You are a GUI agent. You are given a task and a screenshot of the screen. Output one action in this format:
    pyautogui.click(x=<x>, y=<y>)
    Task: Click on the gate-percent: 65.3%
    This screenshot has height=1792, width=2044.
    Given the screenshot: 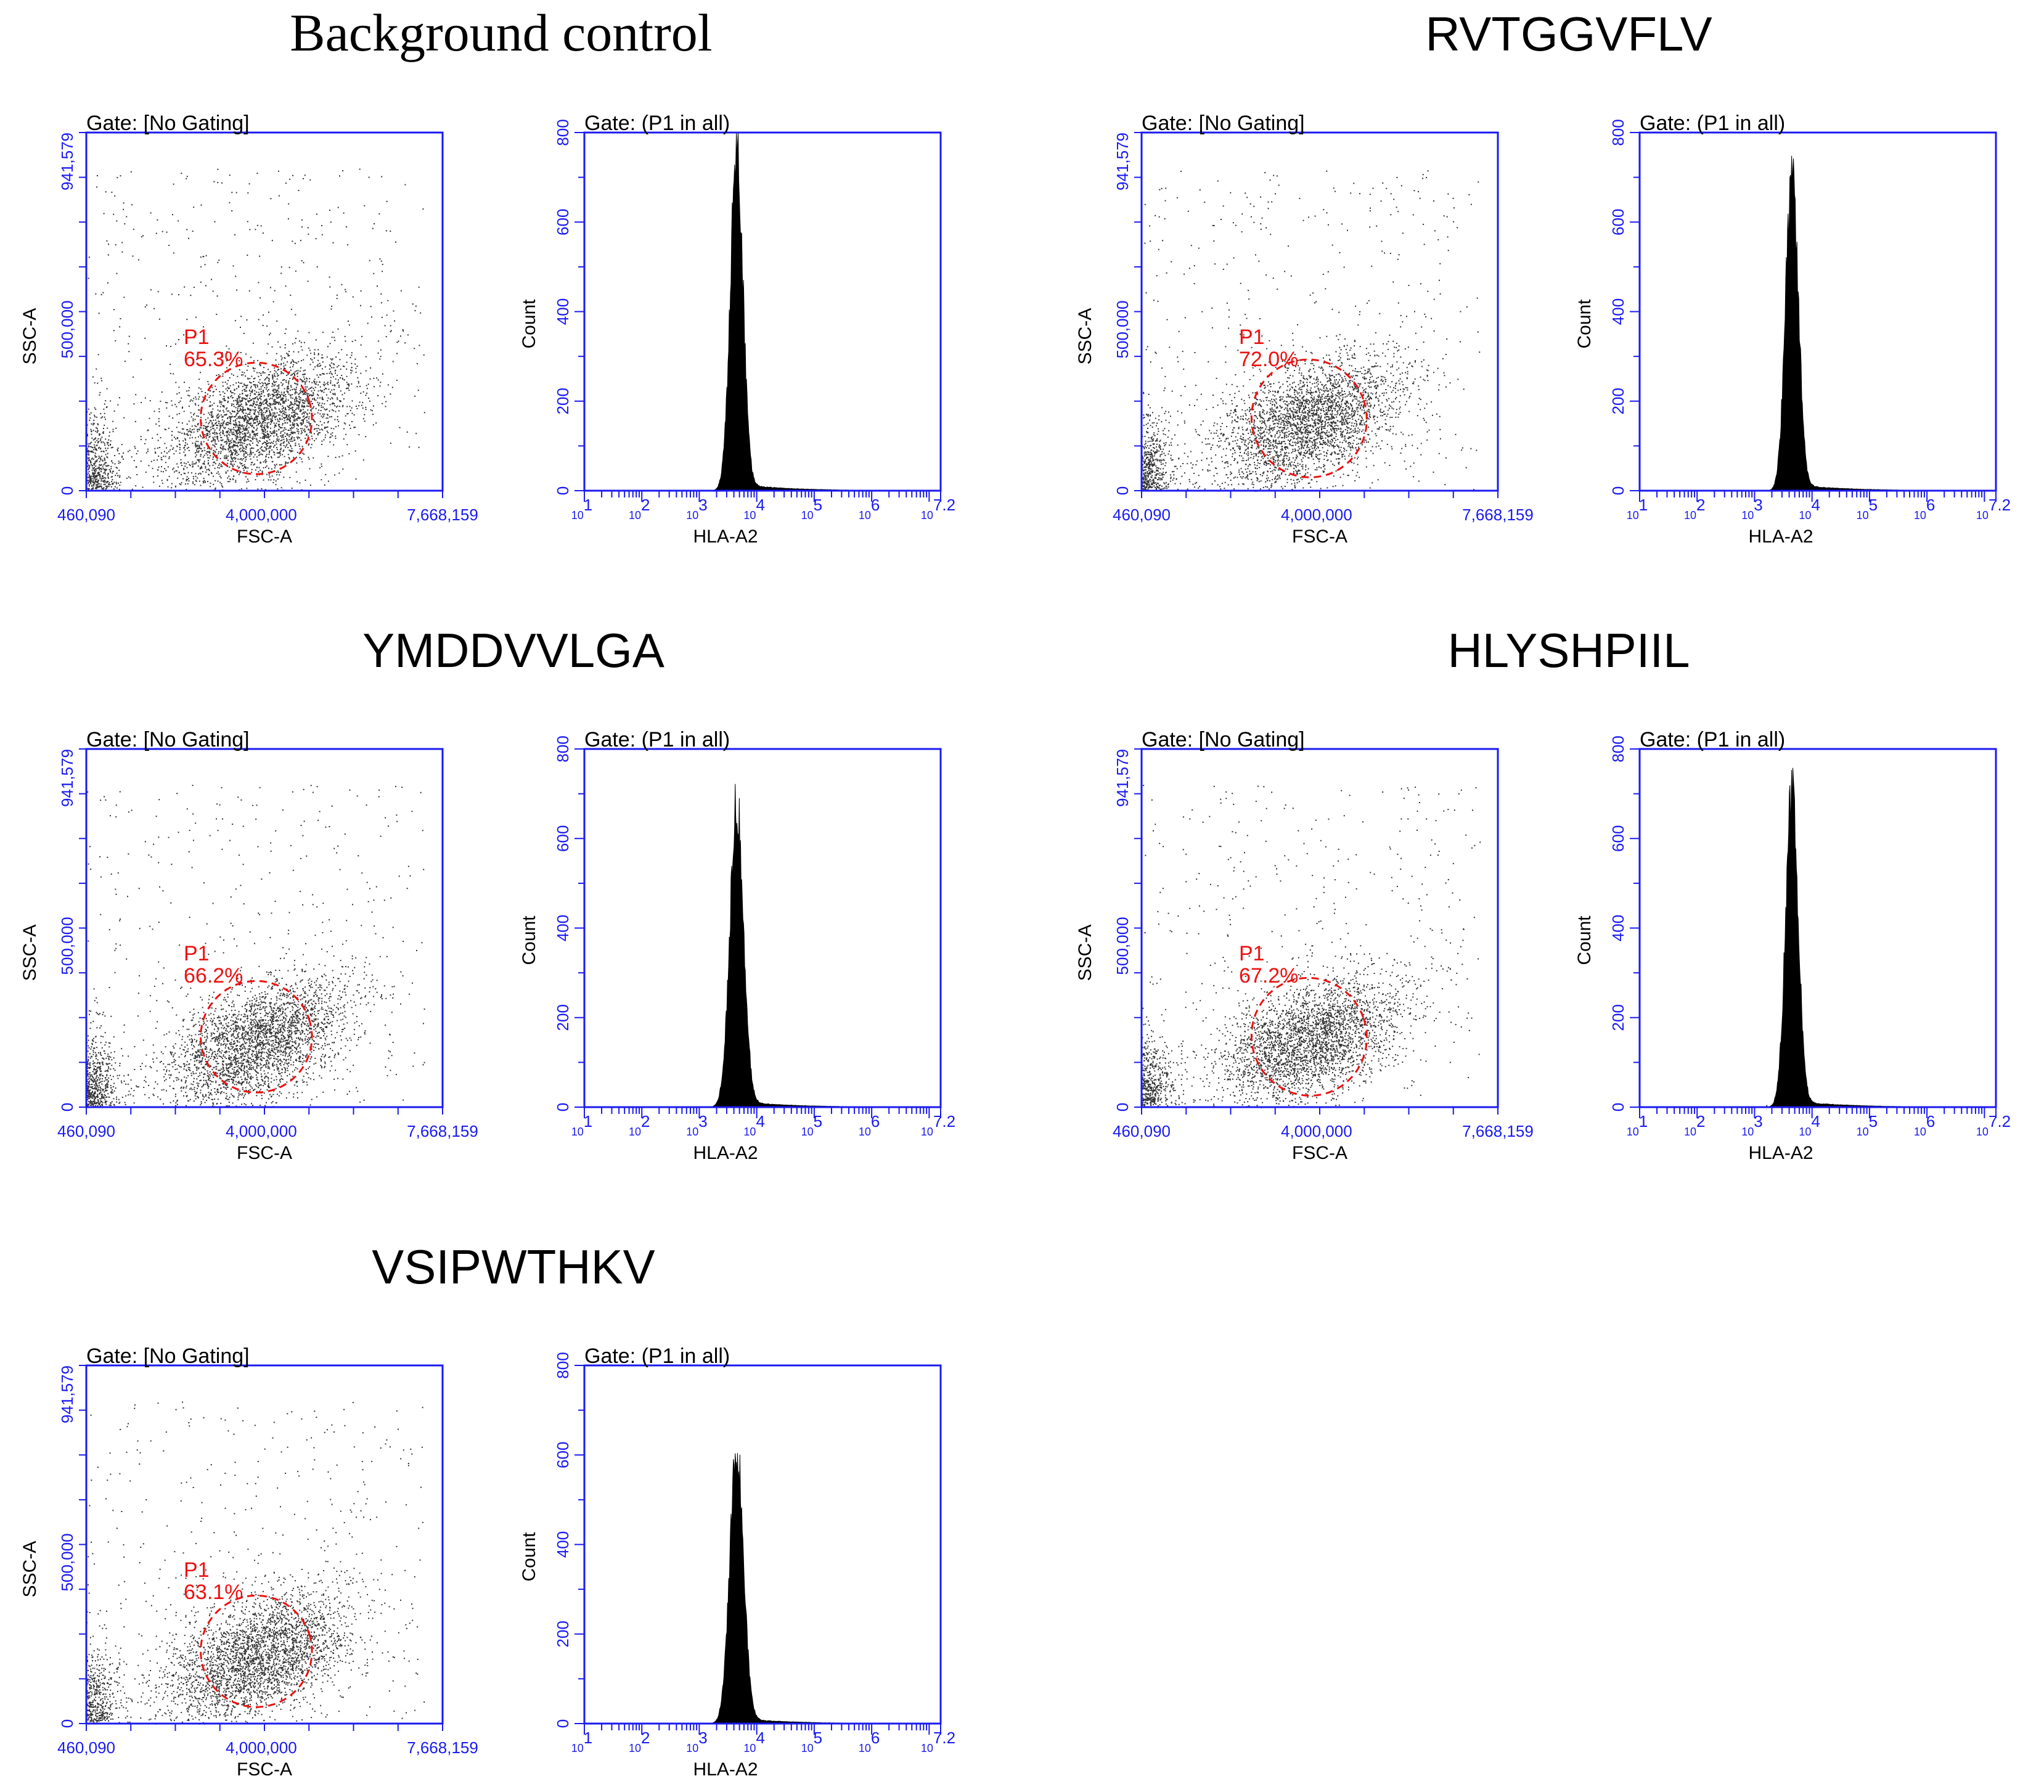 What is the action you would take?
    pyautogui.click(x=213, y=359)
    